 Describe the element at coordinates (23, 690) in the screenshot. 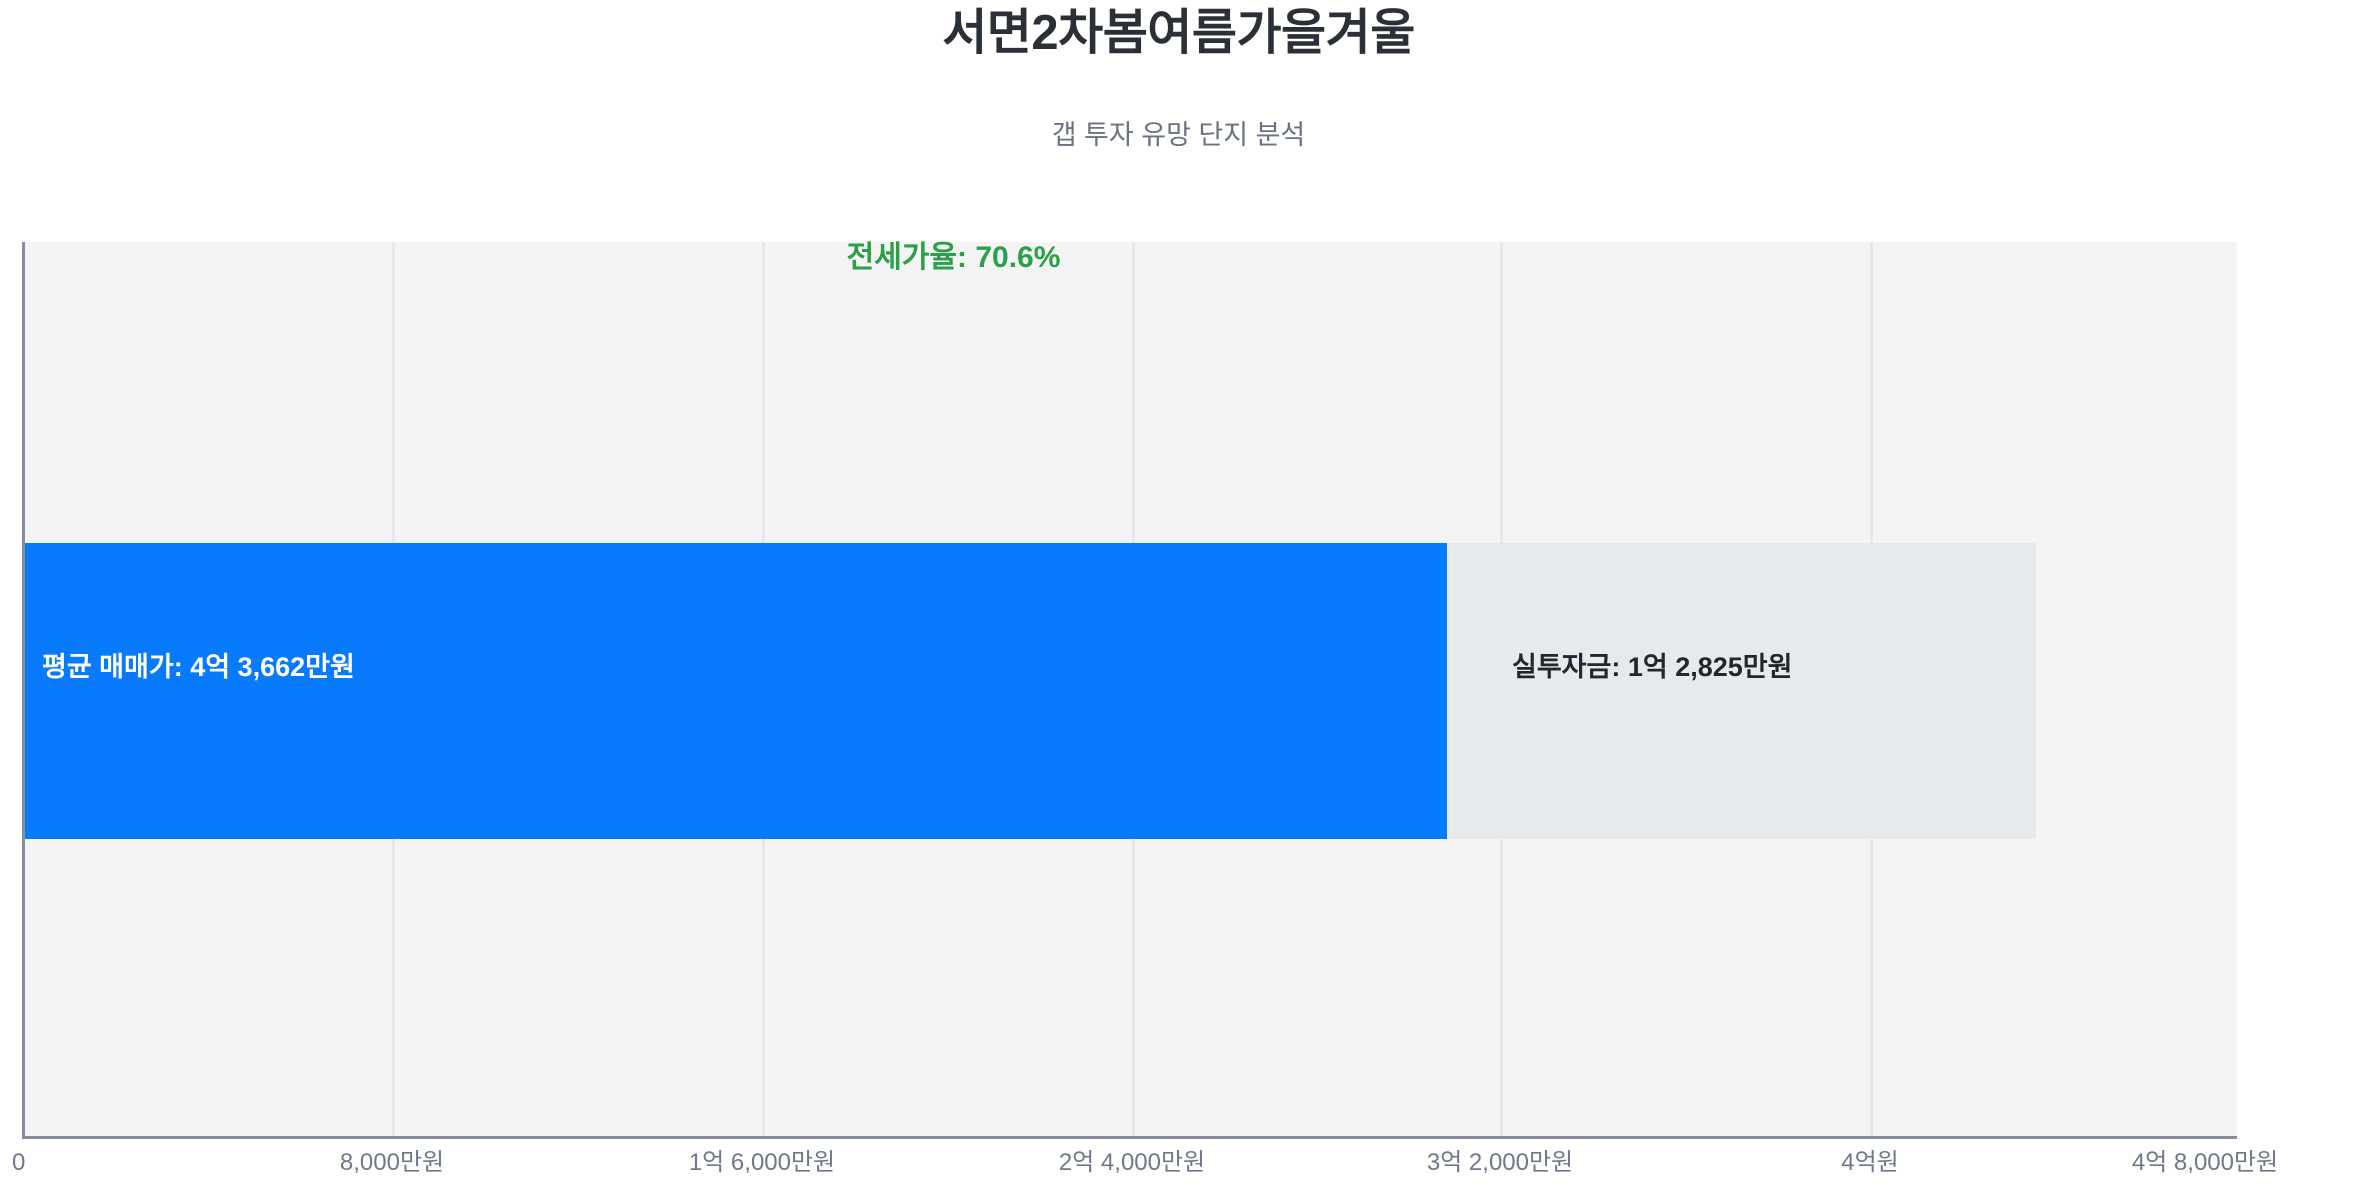

I see `y-axis-line` at that location.